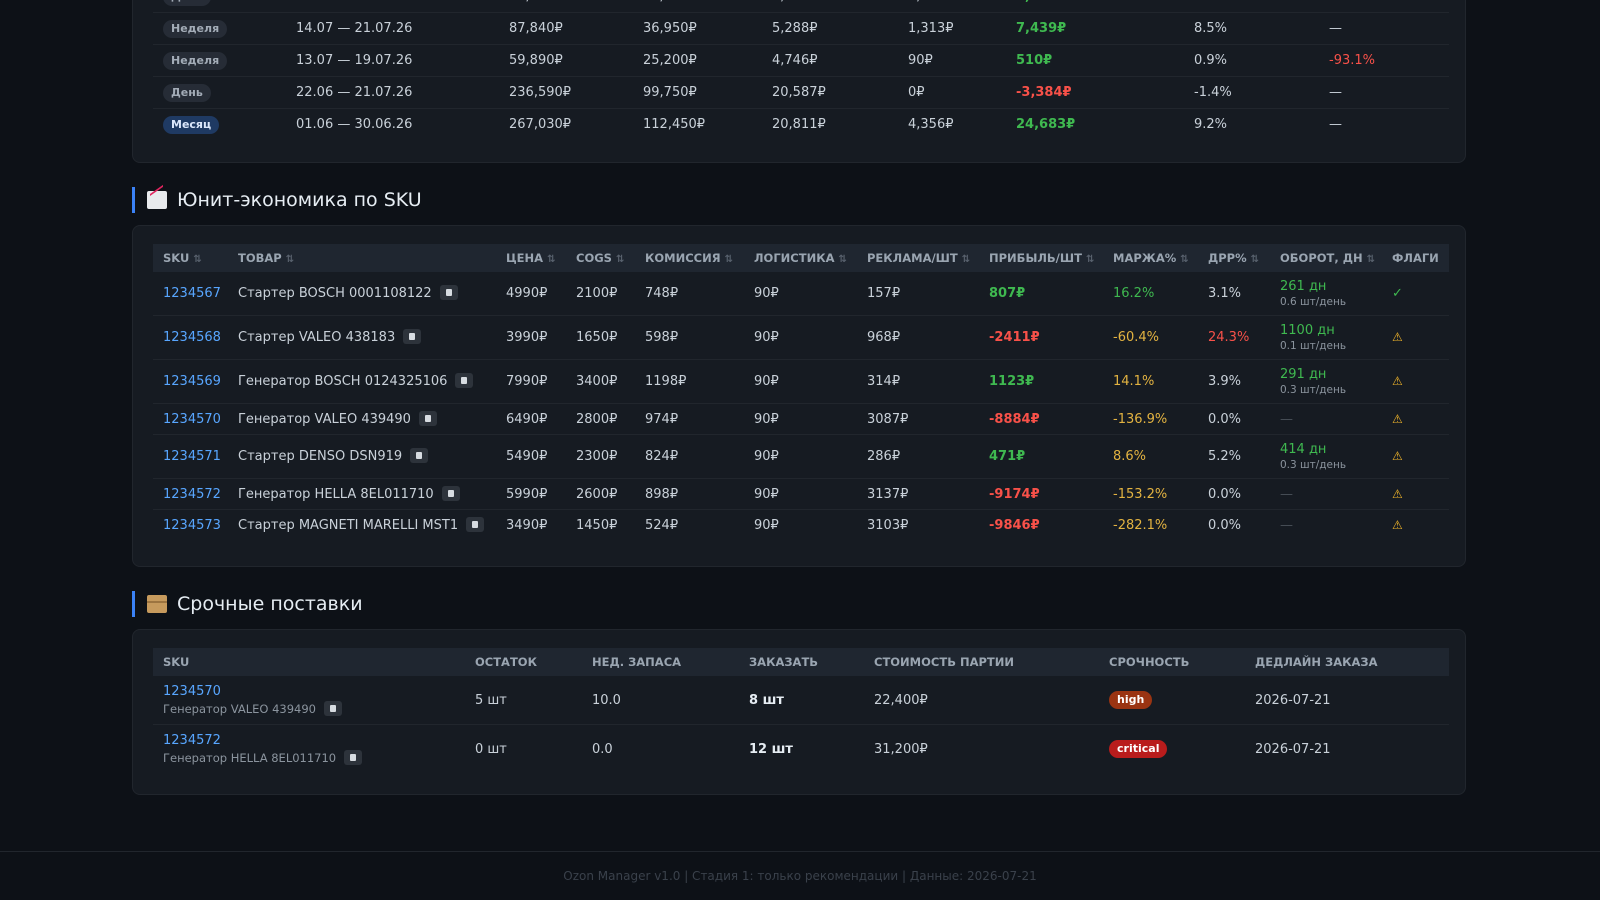 This screenshot has height=900, width=1600. What do you see at coordinates (766, 700) in the screenshot?
I see `order-qty-cell-value: 8 шт` at bounding box center [766, 700].